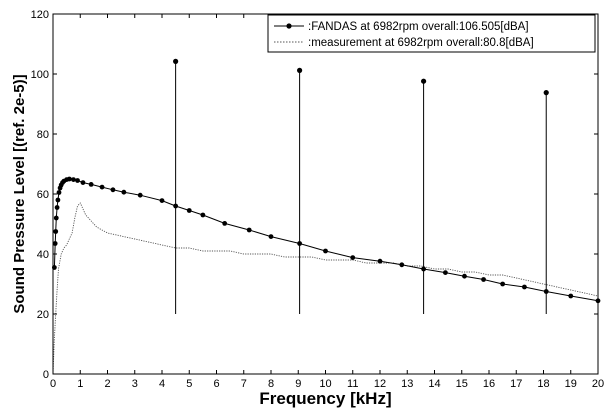  What do you see at coordinates (40, 75) in the screenshot?
I see `y-tick-label: 100` at bounding box center [40, 75].